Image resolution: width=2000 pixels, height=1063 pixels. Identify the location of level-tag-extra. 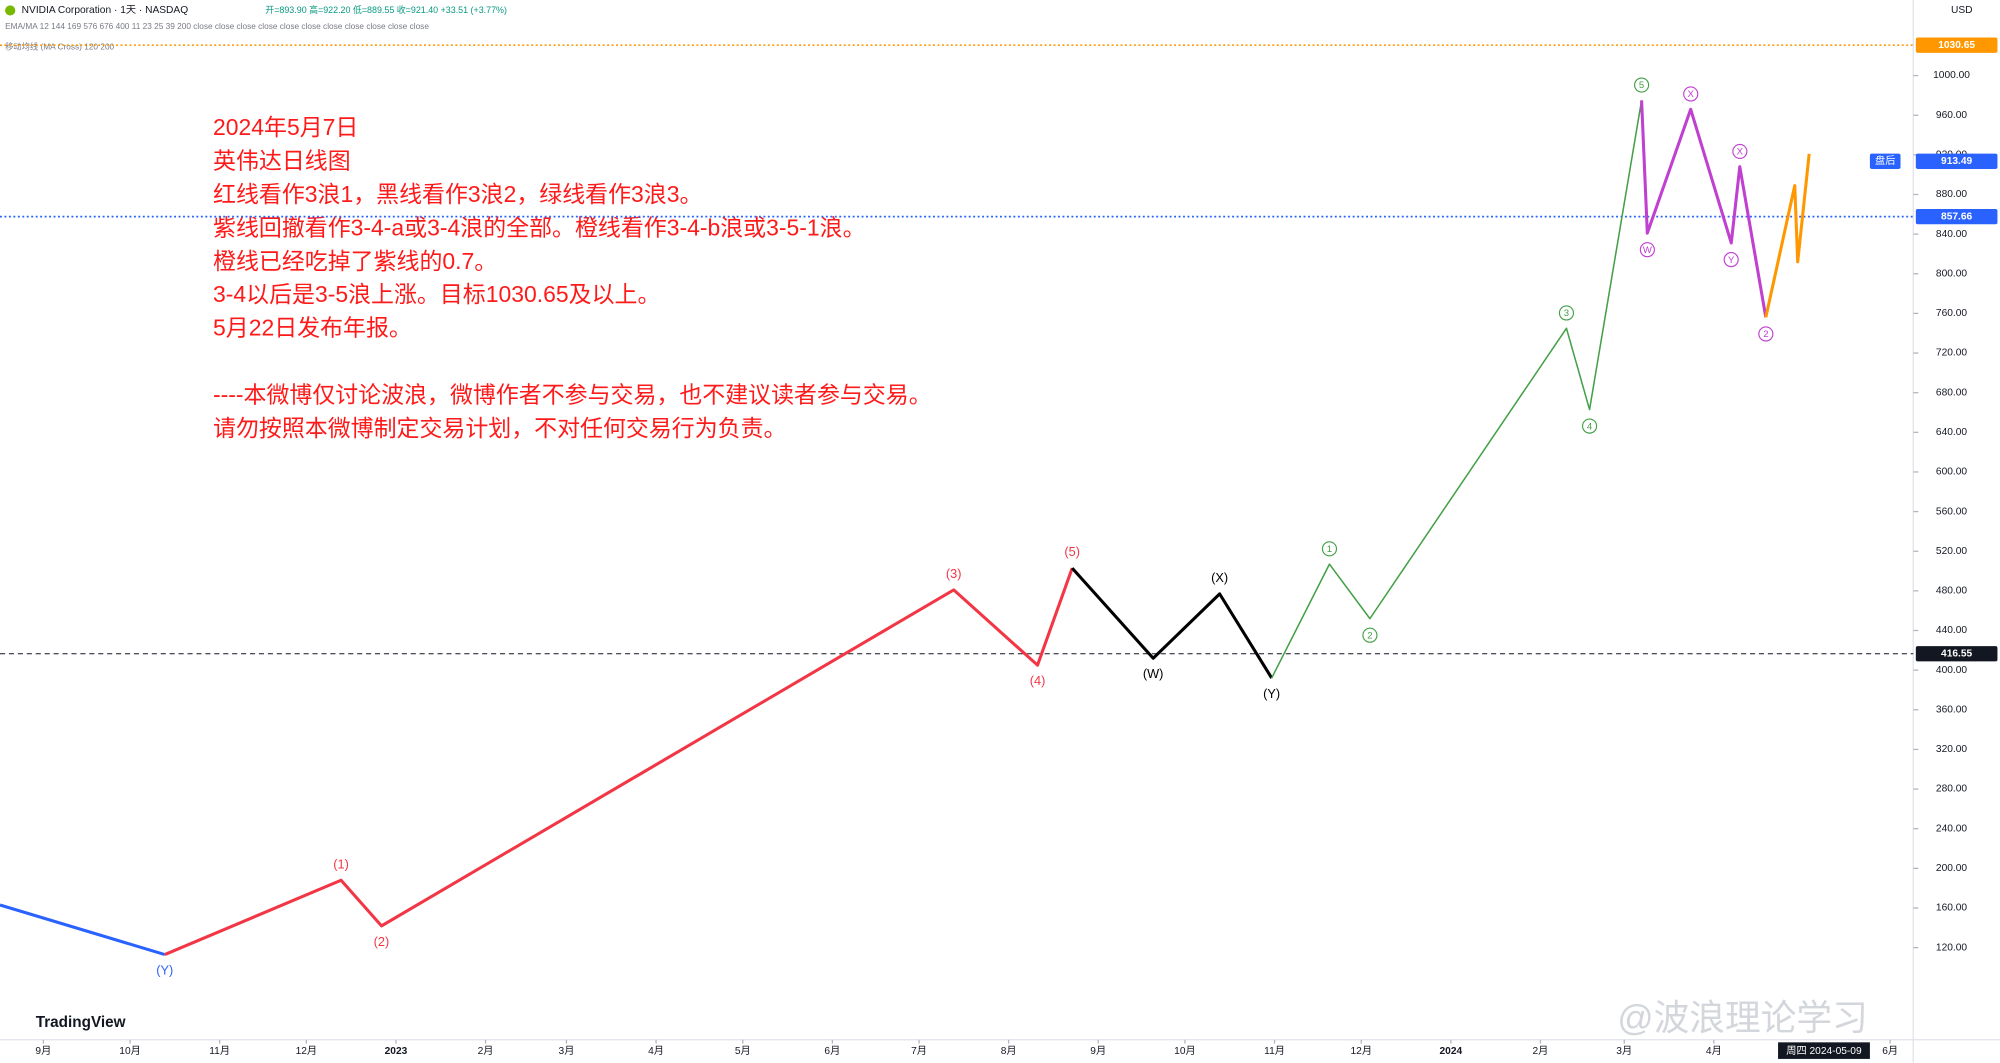
(1885, 161).